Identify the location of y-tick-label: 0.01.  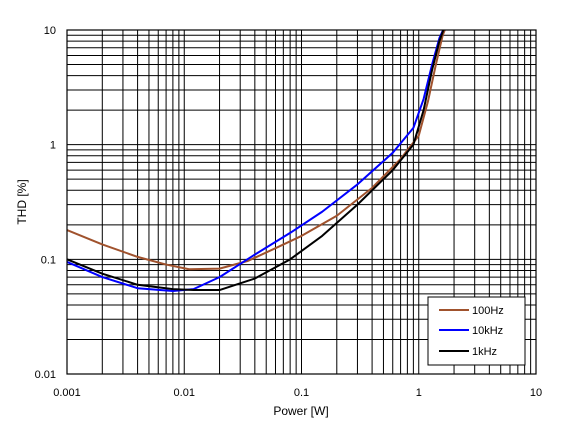
(45, 375).